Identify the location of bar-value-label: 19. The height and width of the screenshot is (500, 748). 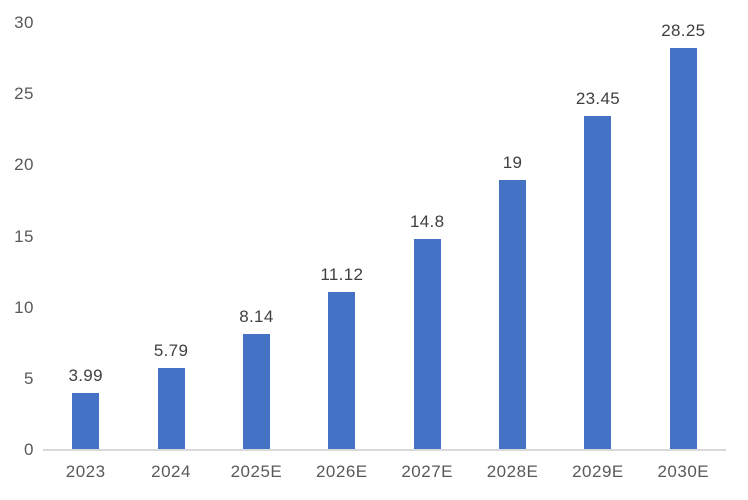
(512, 162).